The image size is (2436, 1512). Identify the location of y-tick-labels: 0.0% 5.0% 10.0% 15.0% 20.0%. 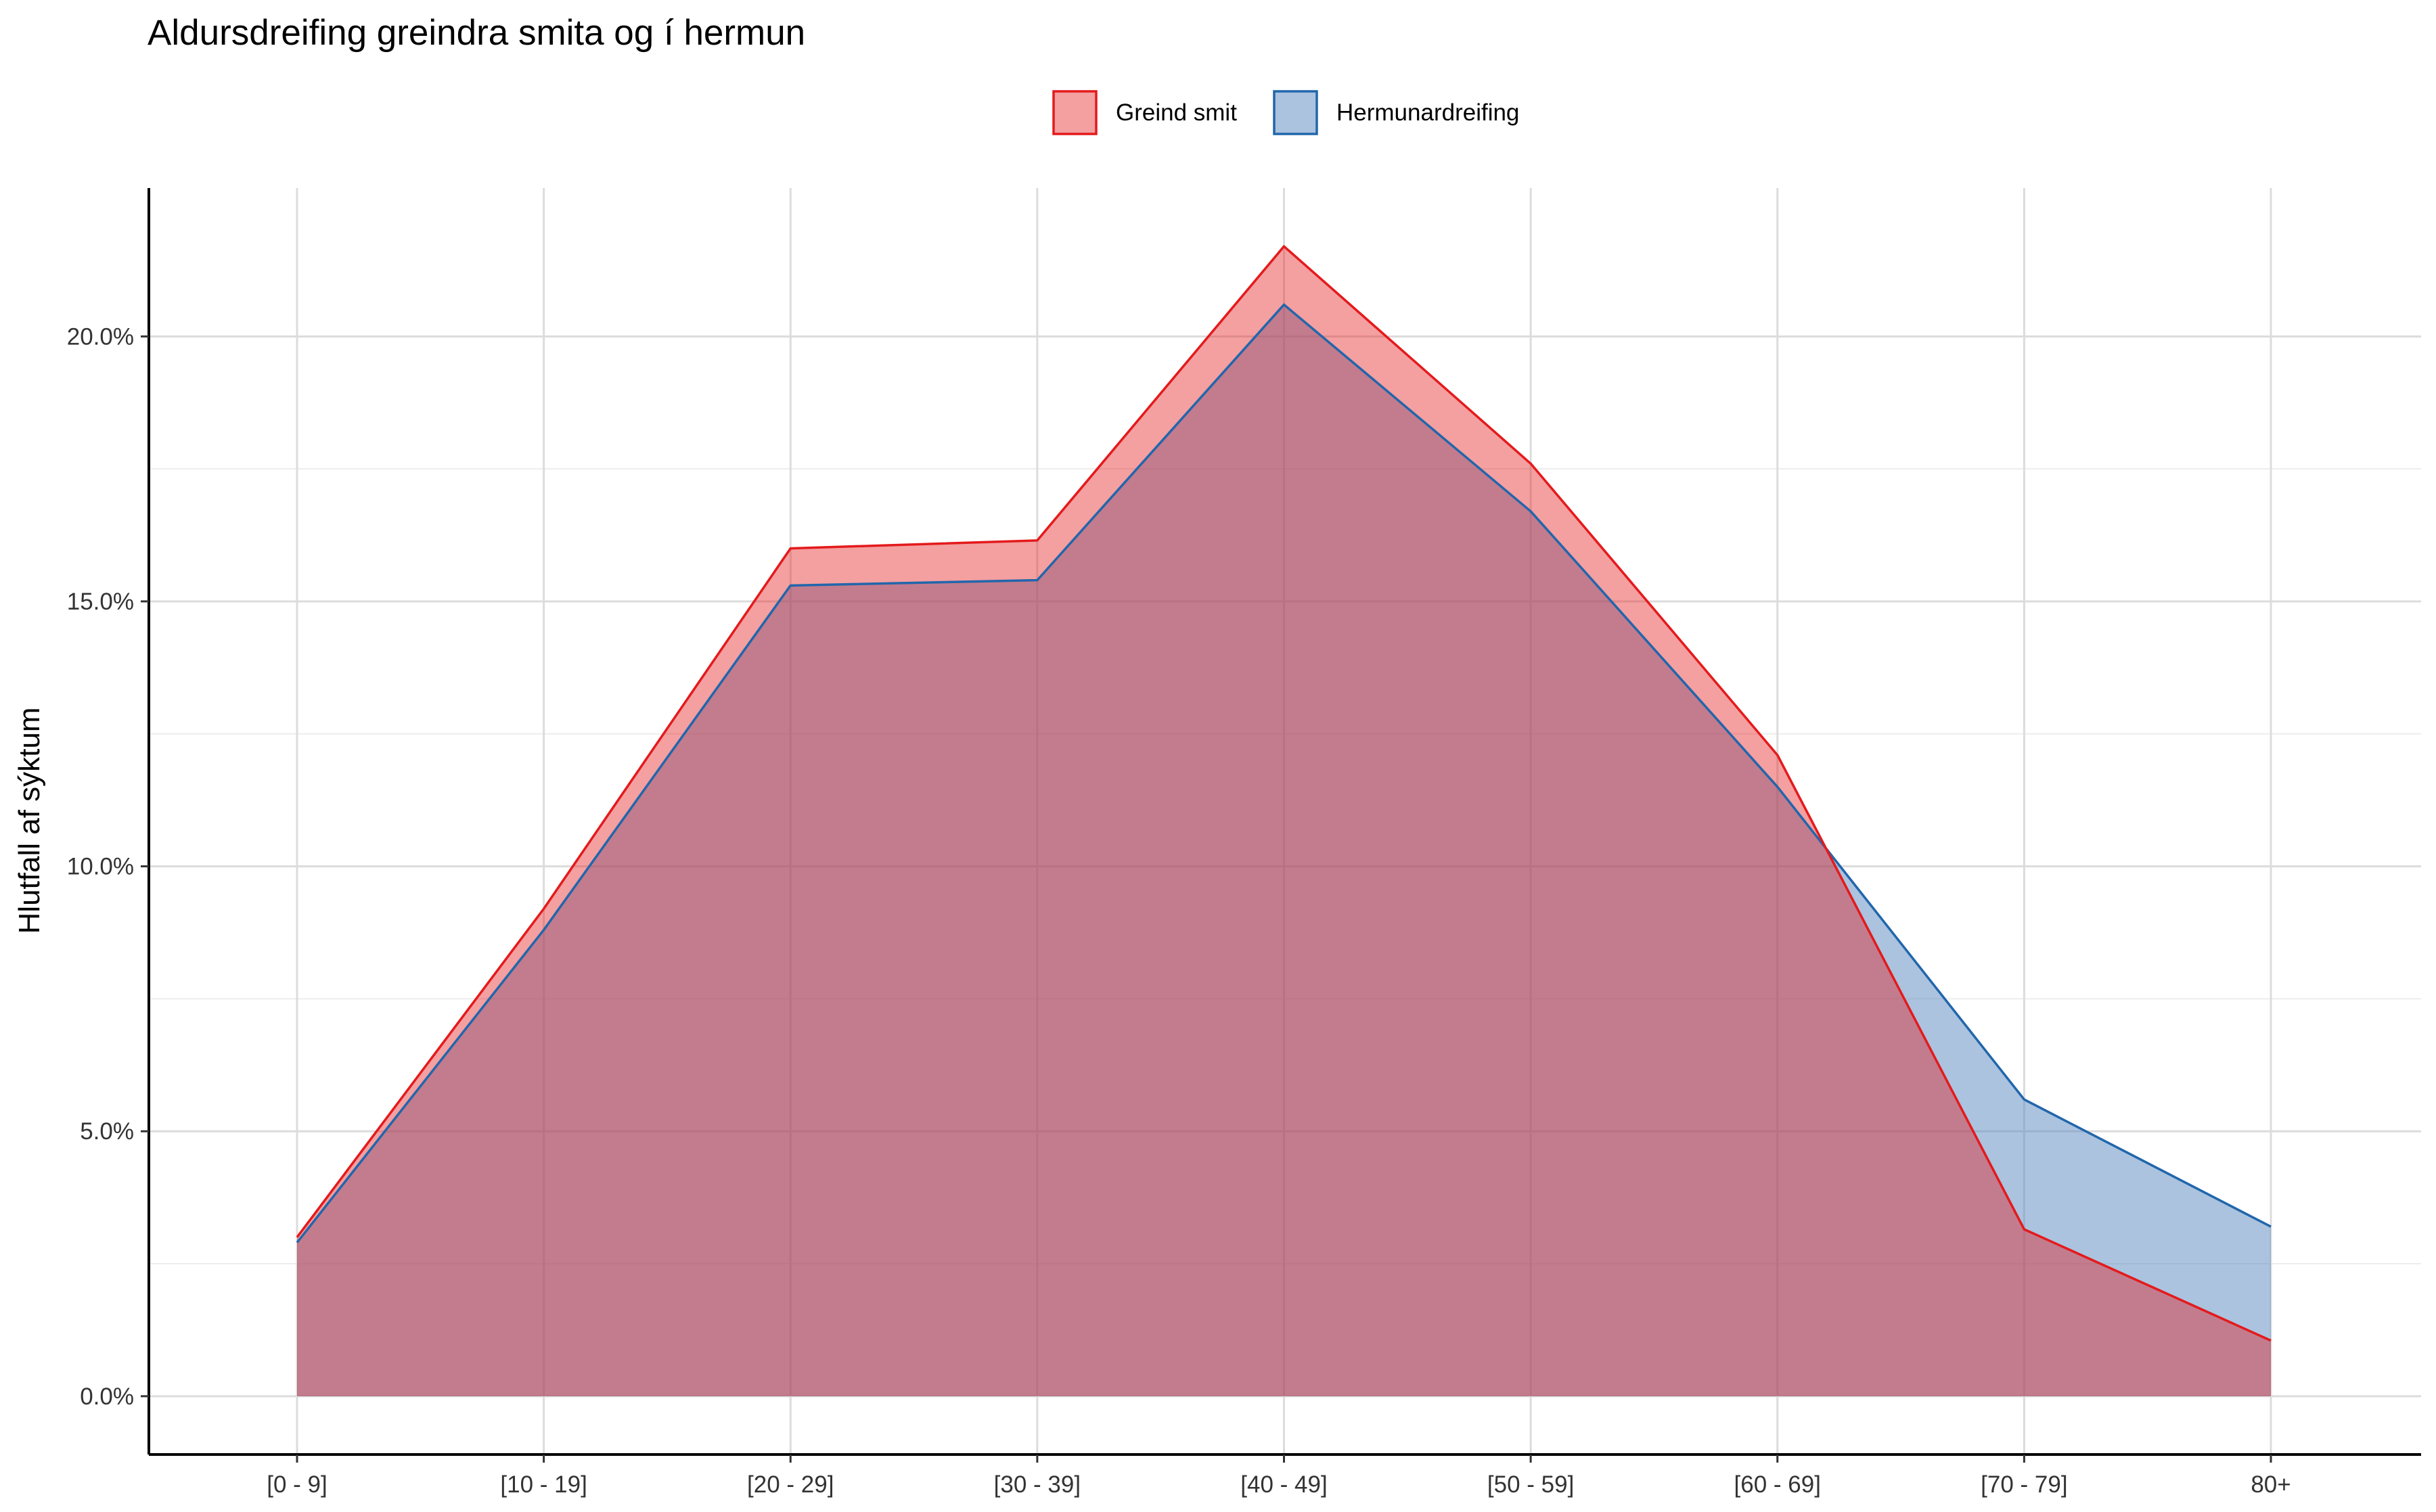
(100, 867).